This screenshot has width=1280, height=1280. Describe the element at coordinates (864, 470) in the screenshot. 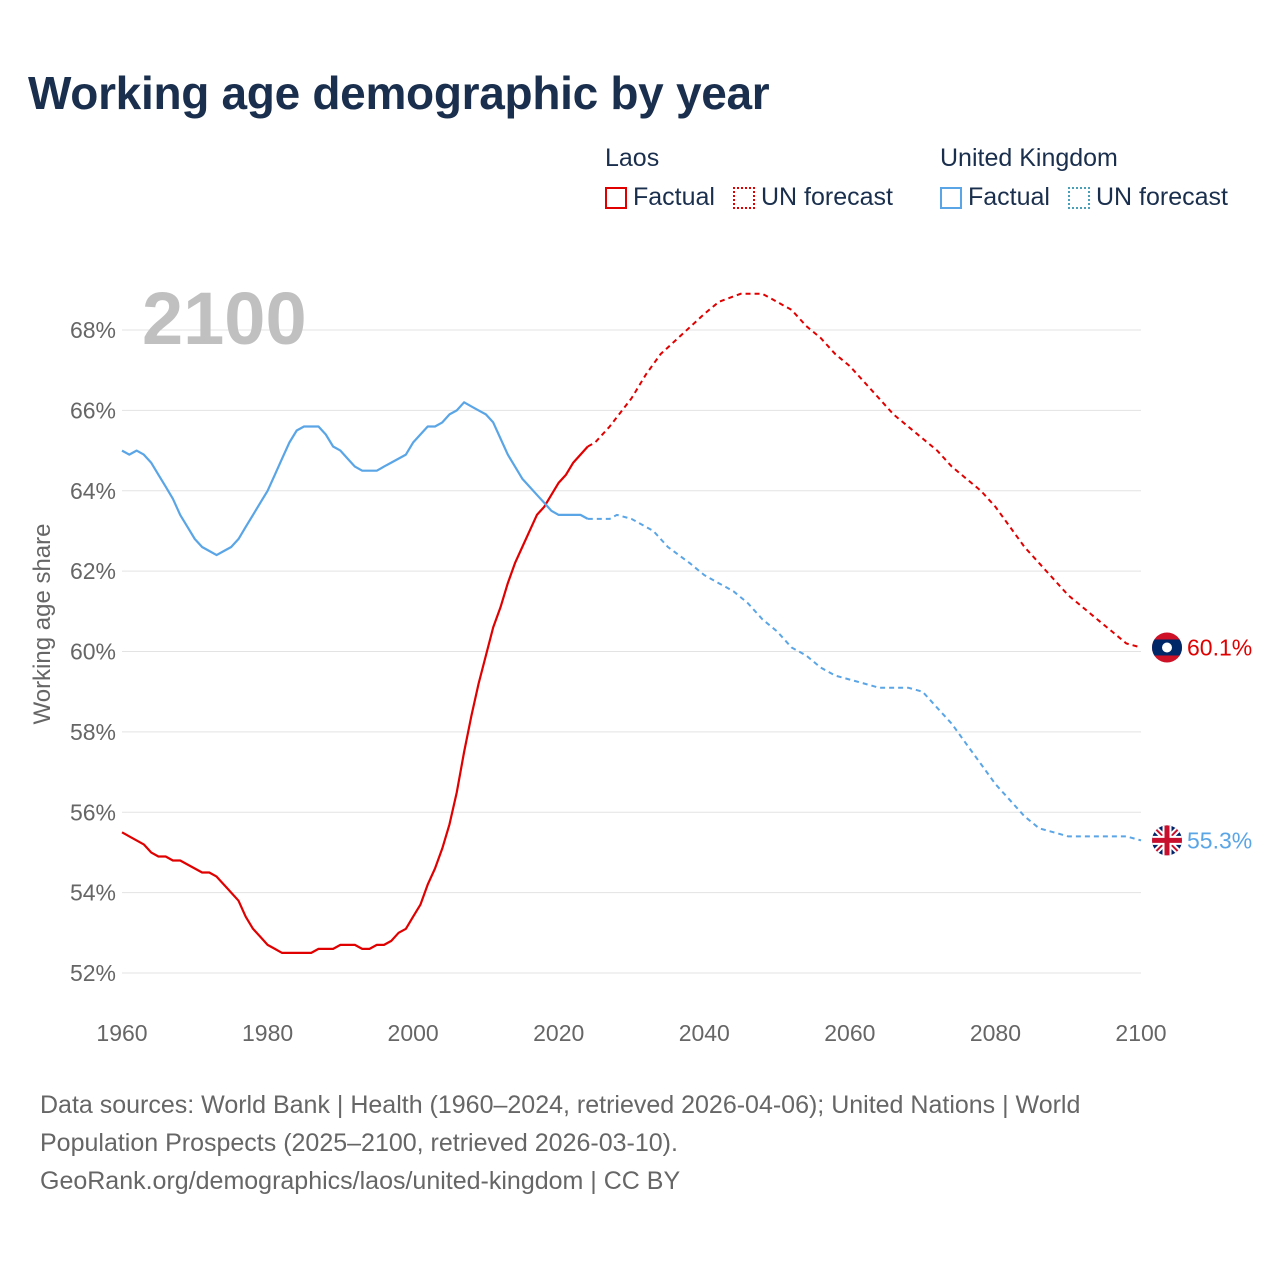

I see `series-line-laos-forecast` at that location.